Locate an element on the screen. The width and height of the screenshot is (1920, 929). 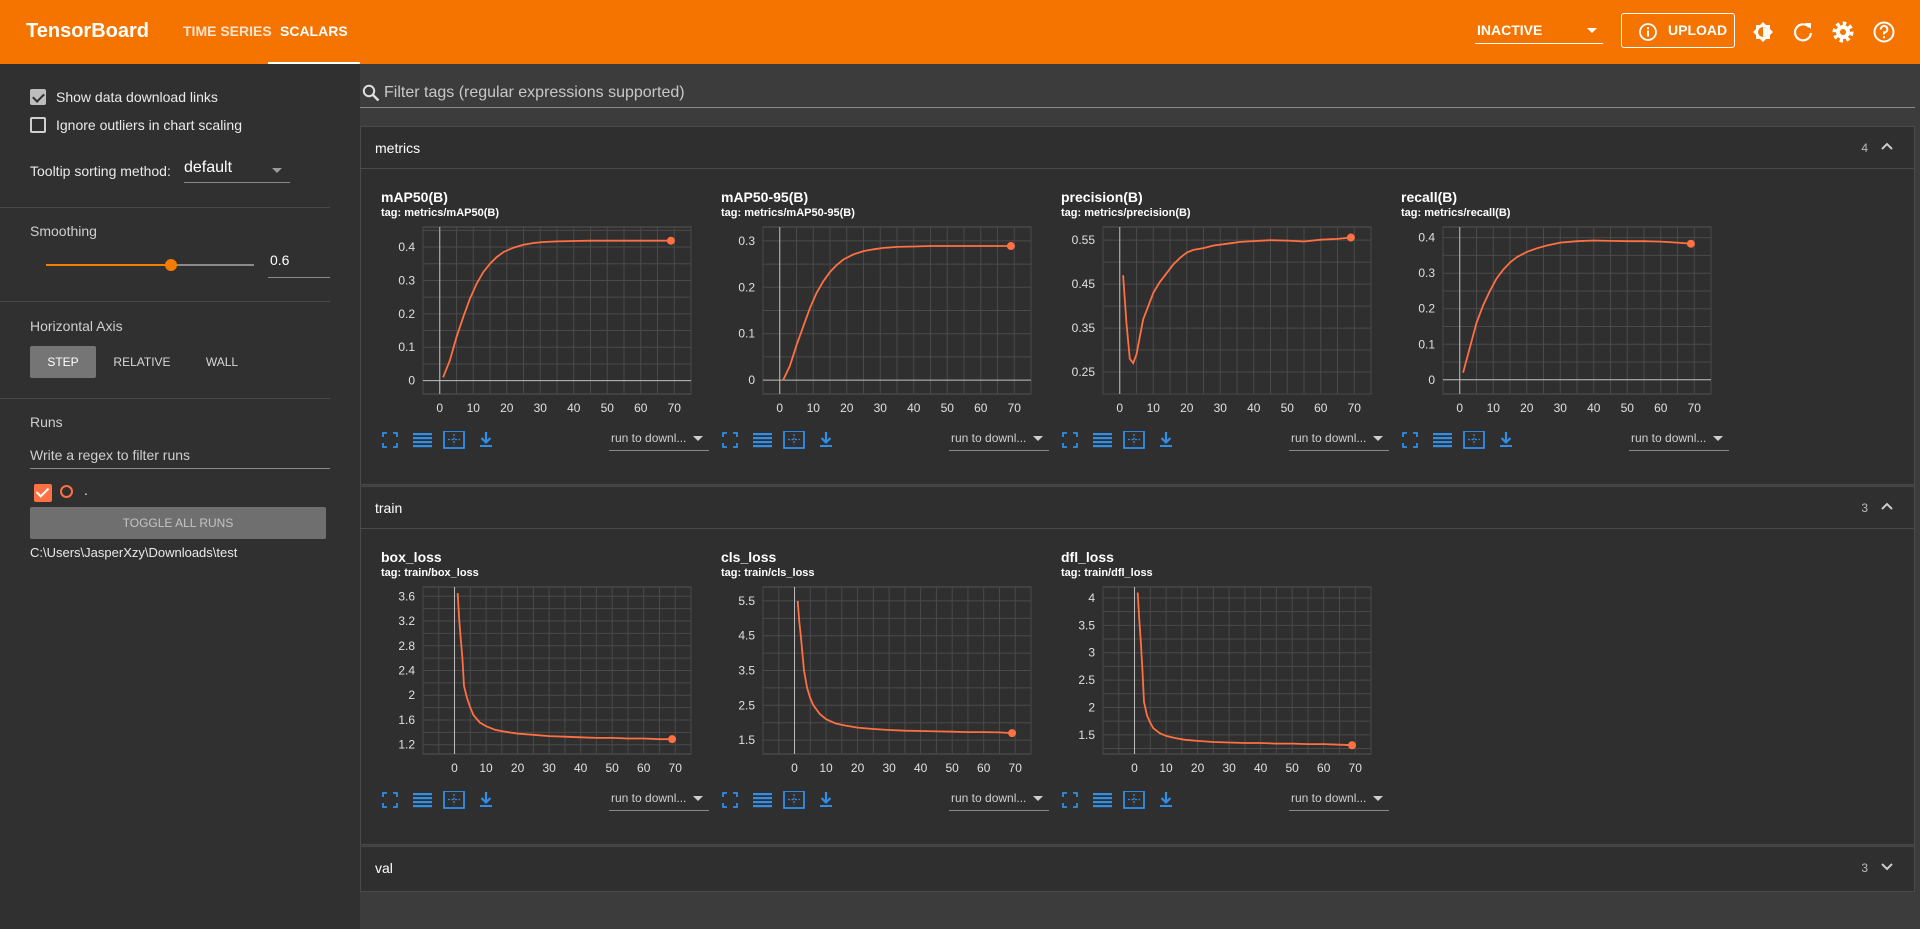
group-header: train 3 is located at coordinates (1137, 508).